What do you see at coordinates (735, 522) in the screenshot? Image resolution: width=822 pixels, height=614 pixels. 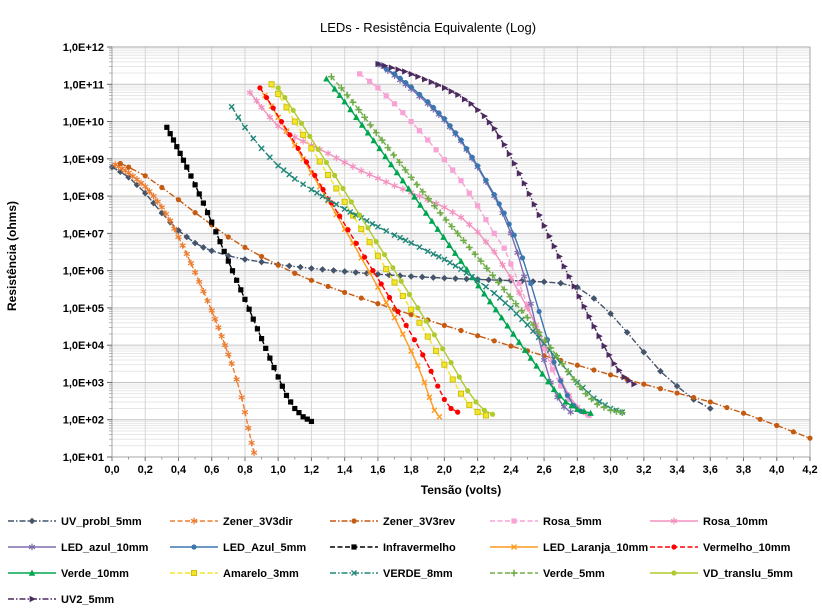 I see `legend-label-Rosa_10mm: Rosa_10mm` at bounding box center [735, 522].